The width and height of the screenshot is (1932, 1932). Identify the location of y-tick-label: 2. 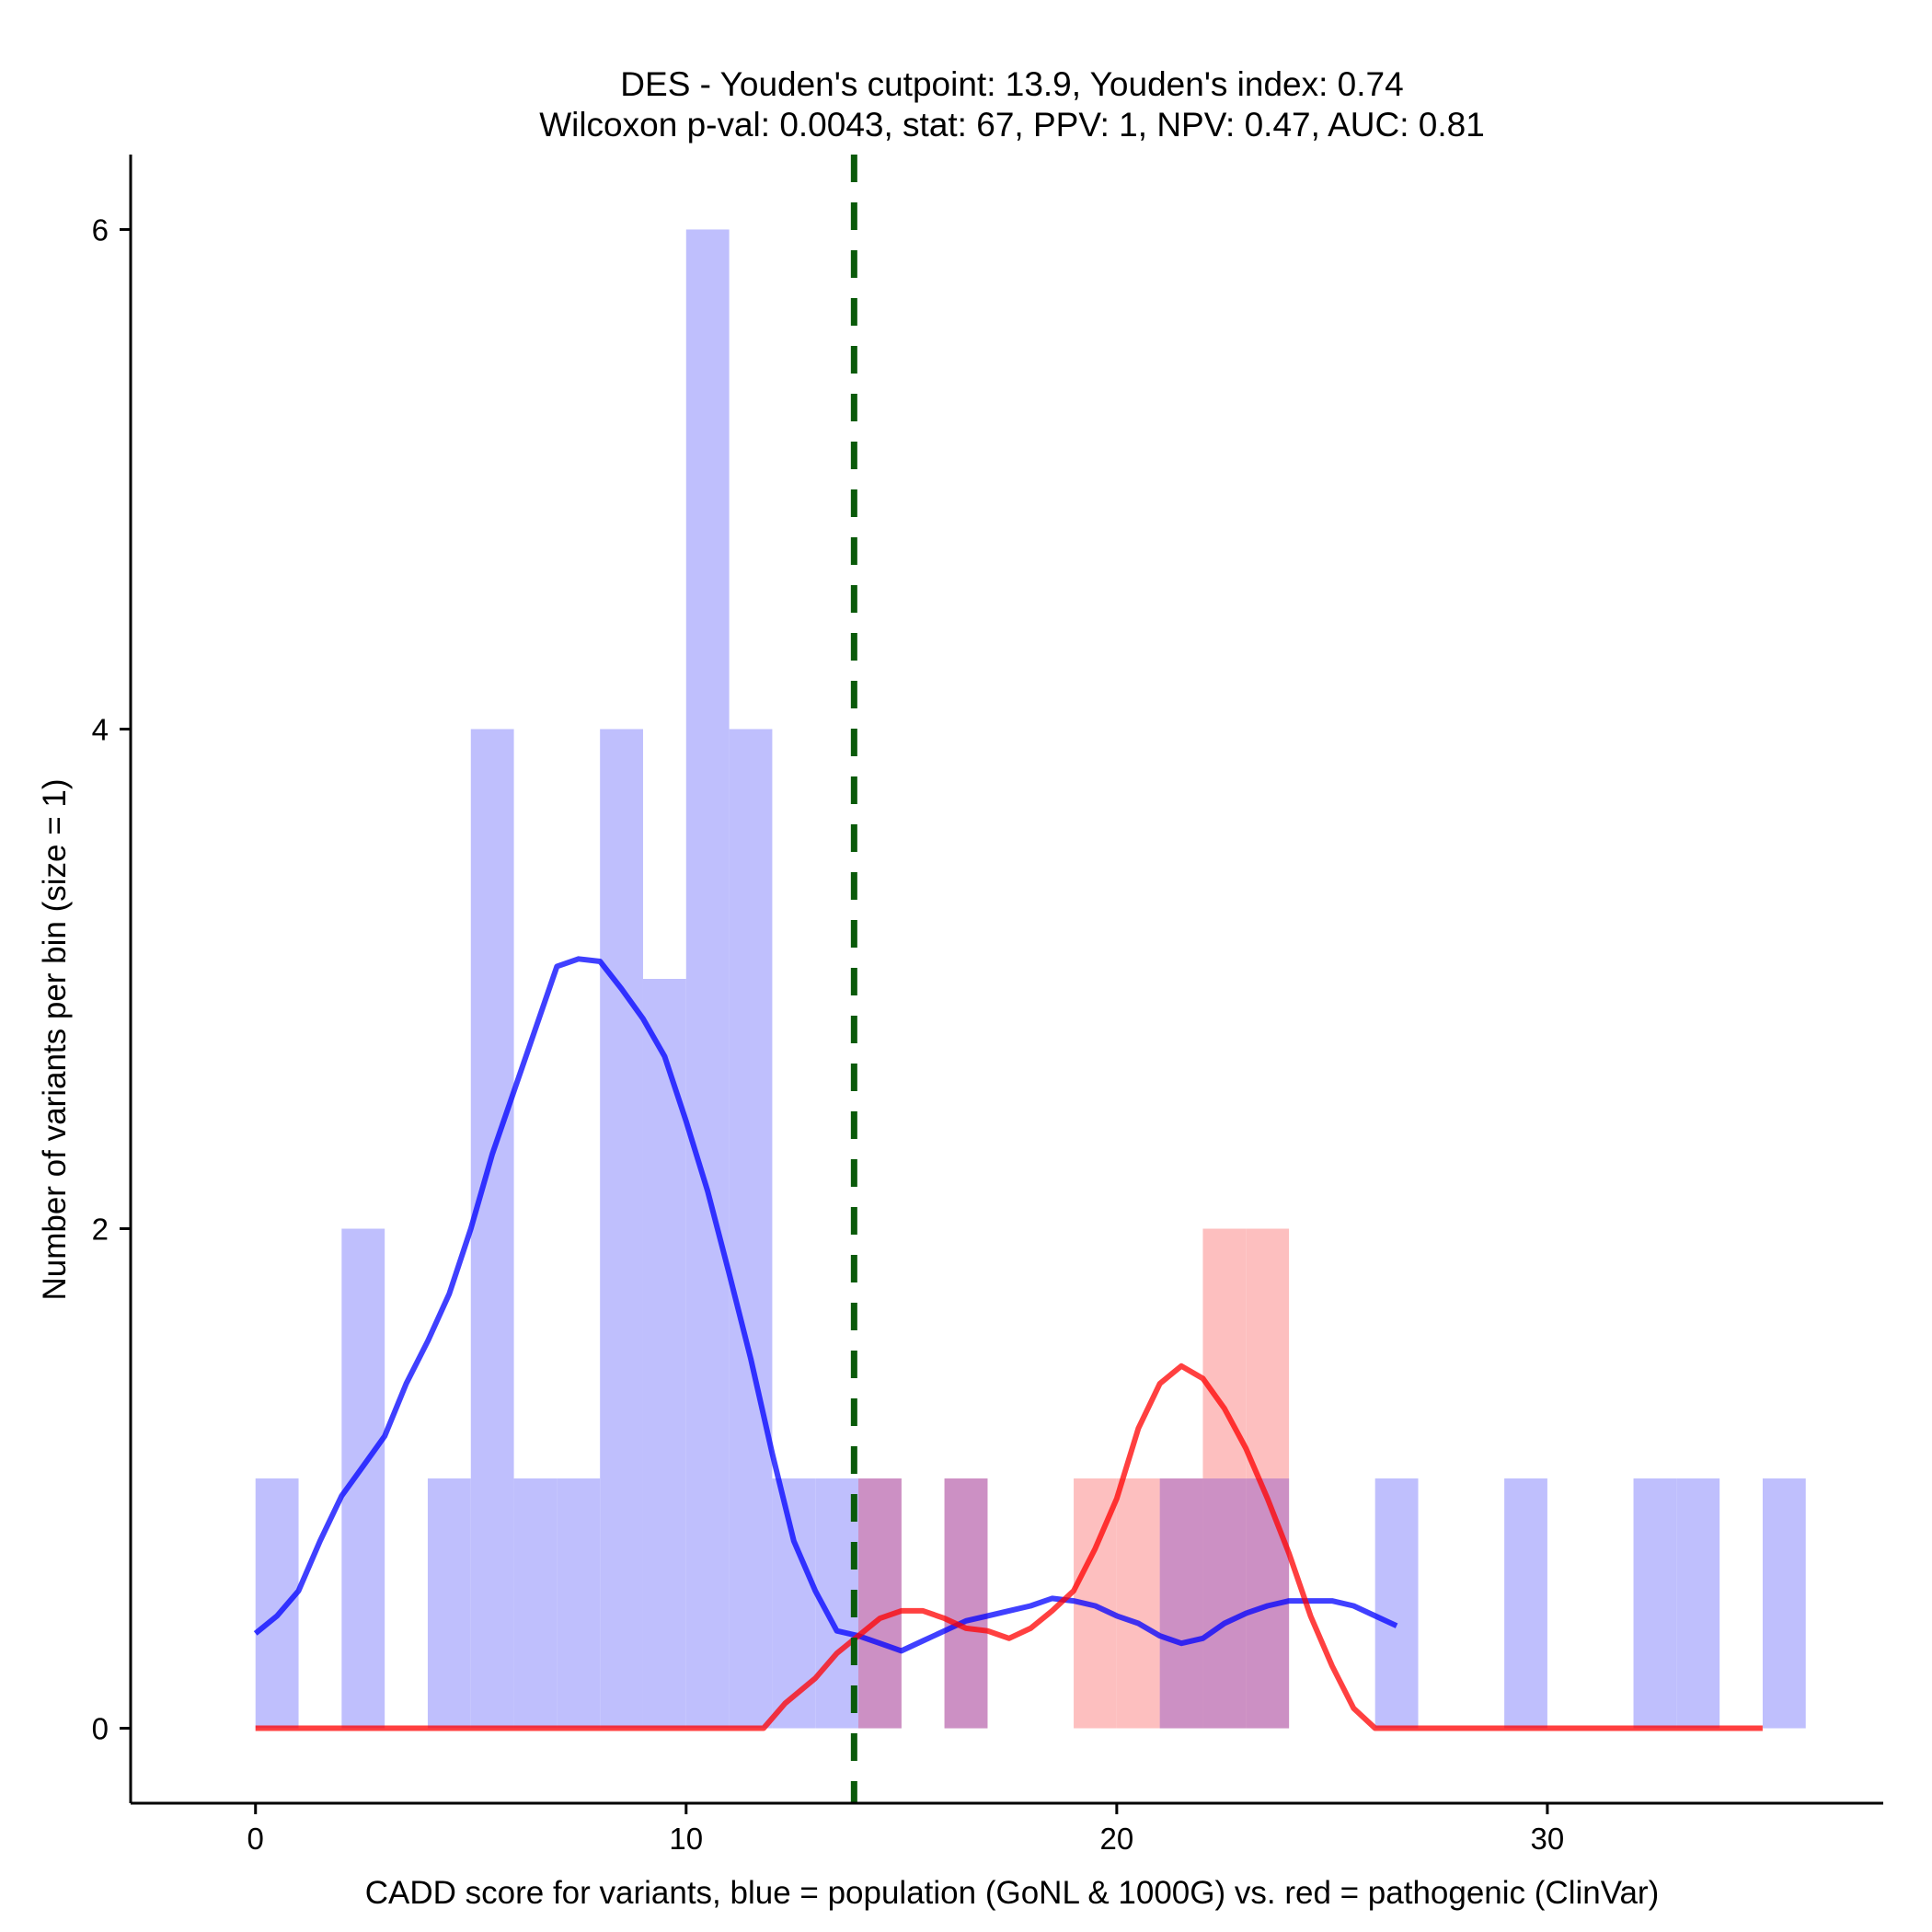
(100, 1230).